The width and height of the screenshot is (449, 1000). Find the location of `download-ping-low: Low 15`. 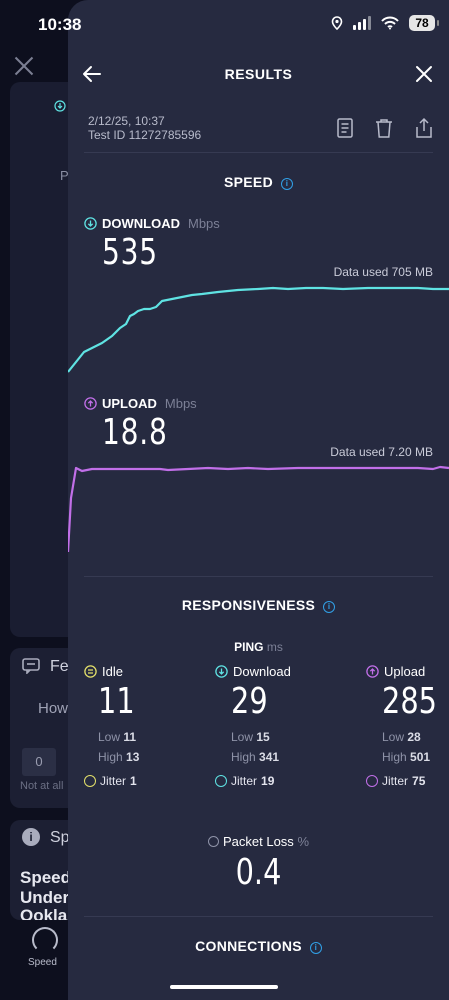

download-ping-low: Low 15 is located at coordinates (250, 737).